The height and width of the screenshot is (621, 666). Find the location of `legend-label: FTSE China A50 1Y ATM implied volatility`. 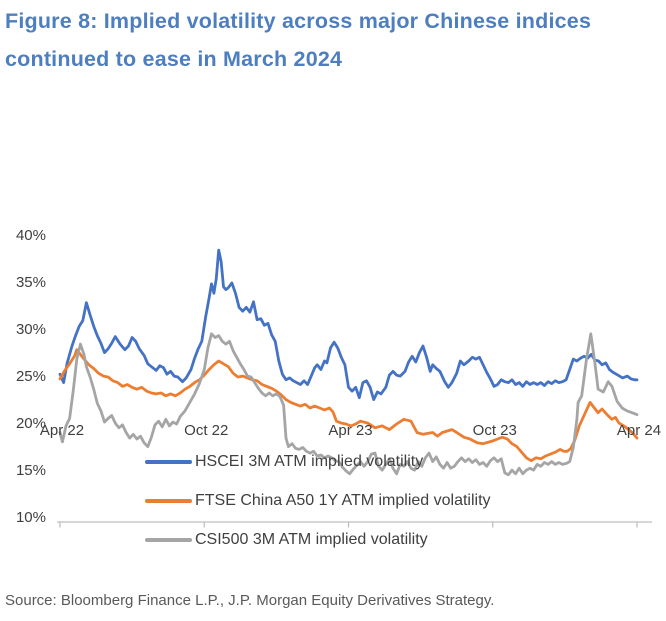

legend-label: FTSE China A50 1Y ATM implied volatility is located at coordinates (343, 500).